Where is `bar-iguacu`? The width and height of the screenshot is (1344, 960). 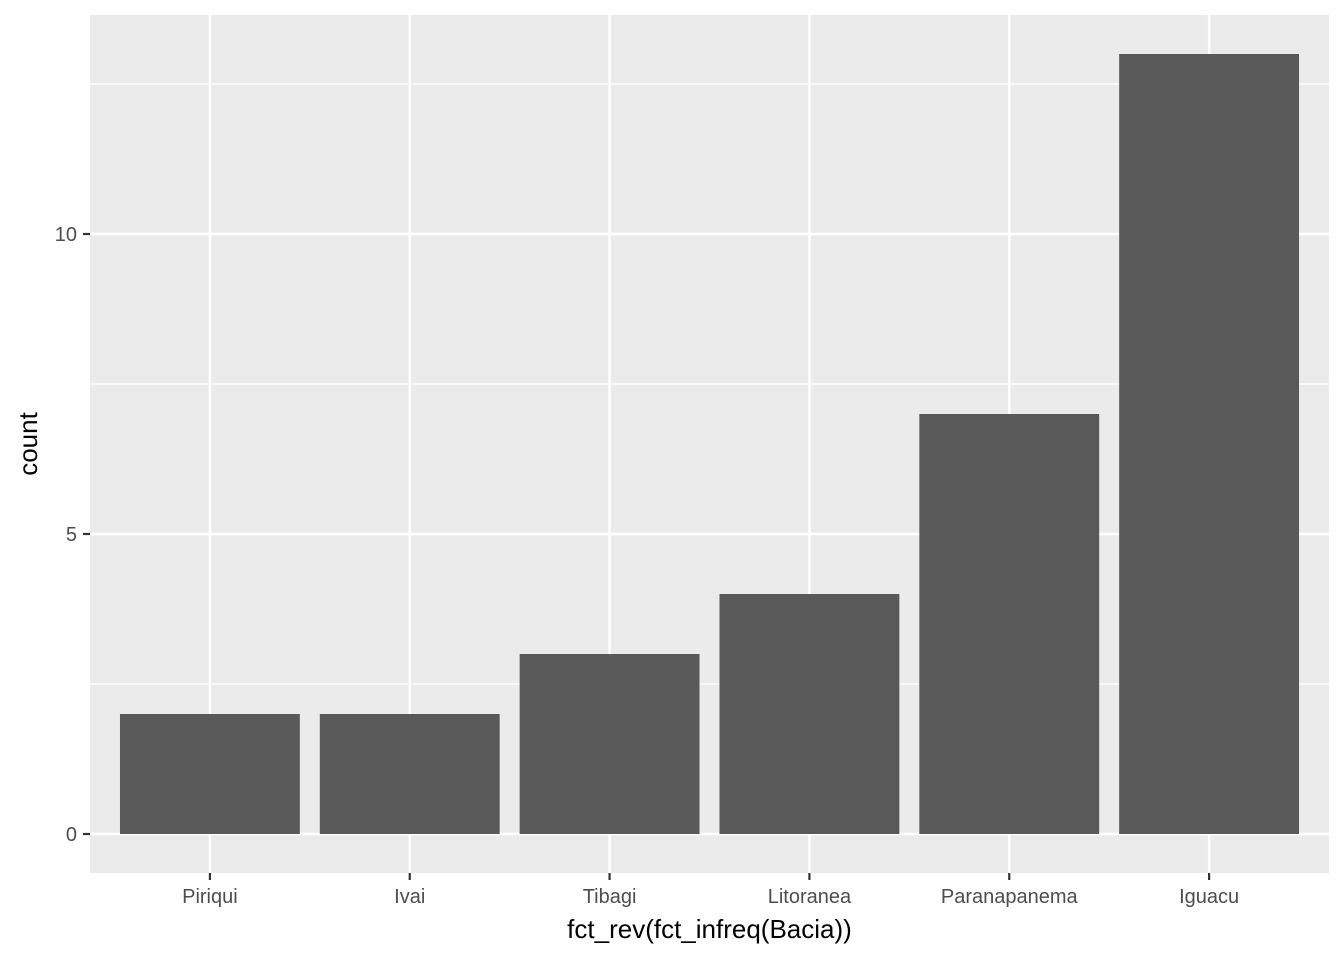 bar-iguacu is located at coordinates (1209, 444).